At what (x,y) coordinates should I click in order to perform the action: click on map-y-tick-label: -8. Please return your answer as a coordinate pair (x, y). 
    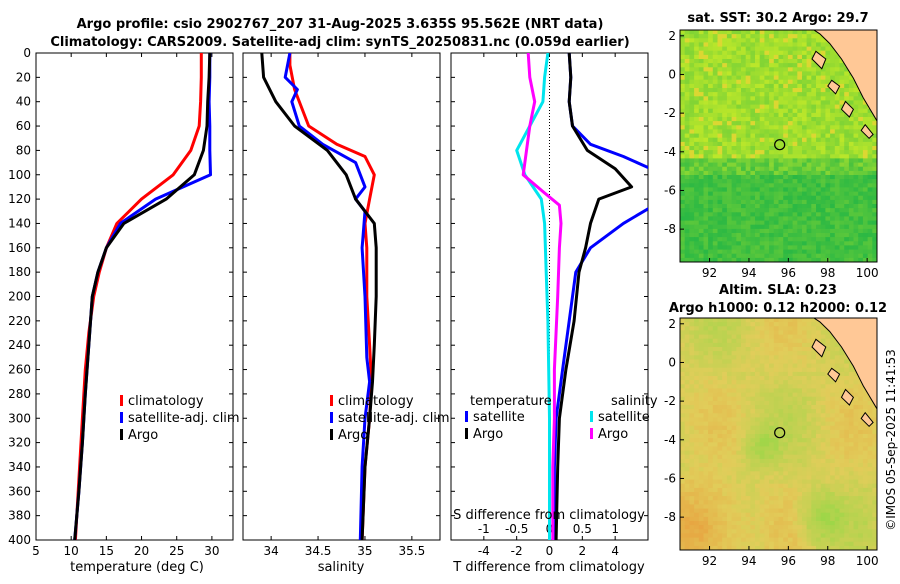
    Looking at the image, I should click on (670, 229).